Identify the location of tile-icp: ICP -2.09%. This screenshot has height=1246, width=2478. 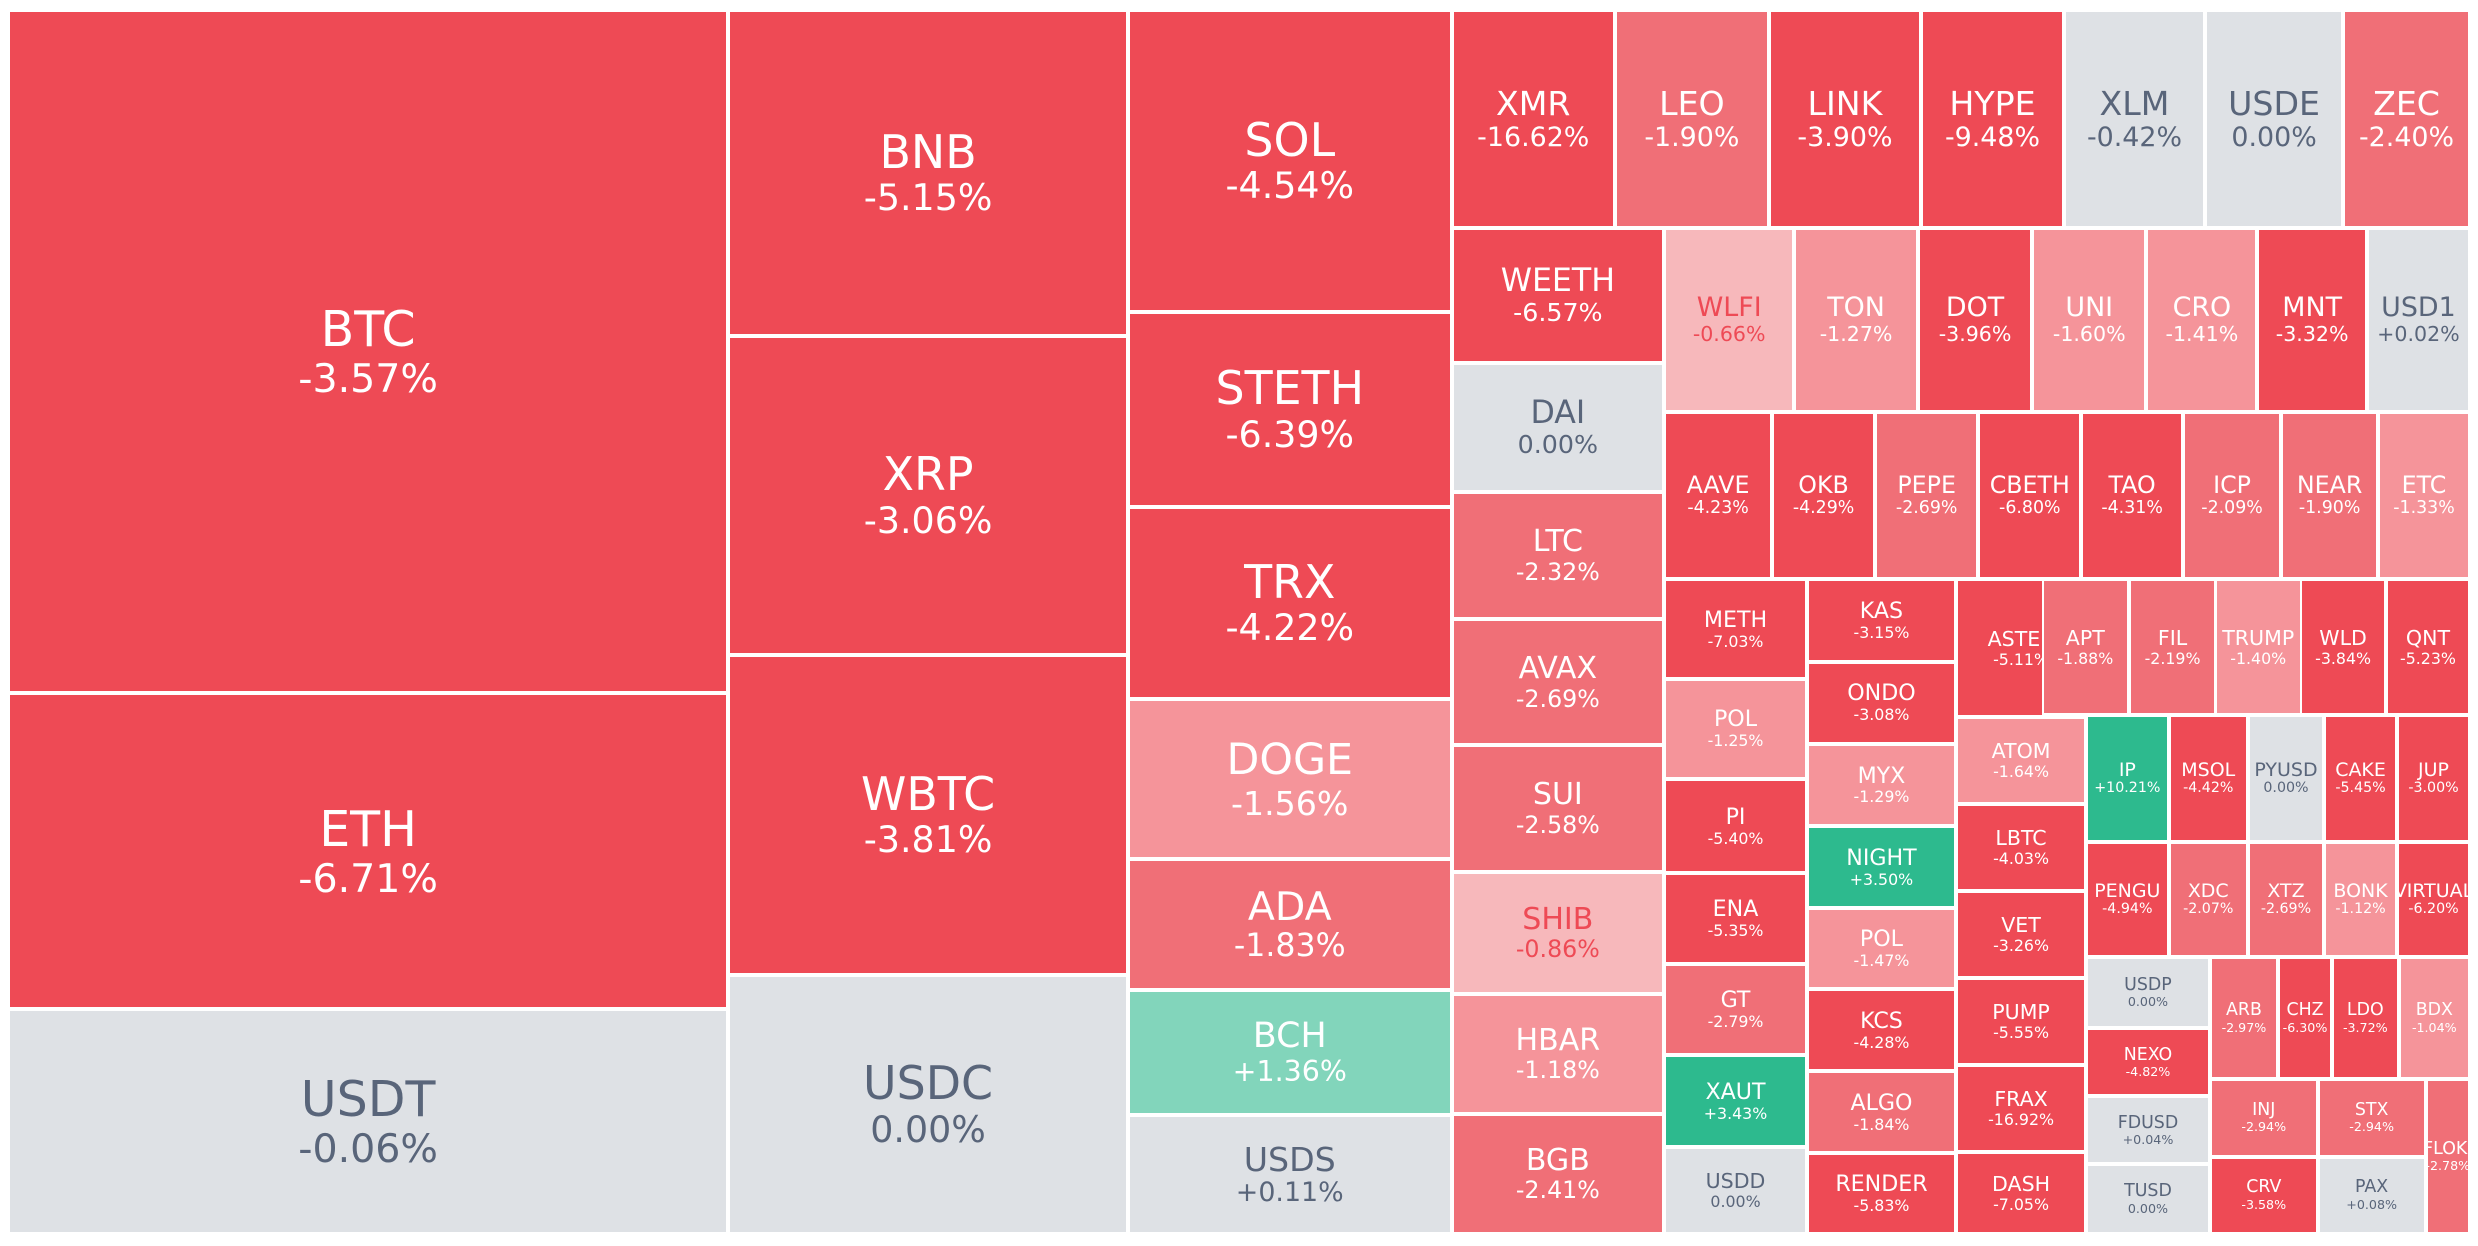
(2232, 495).